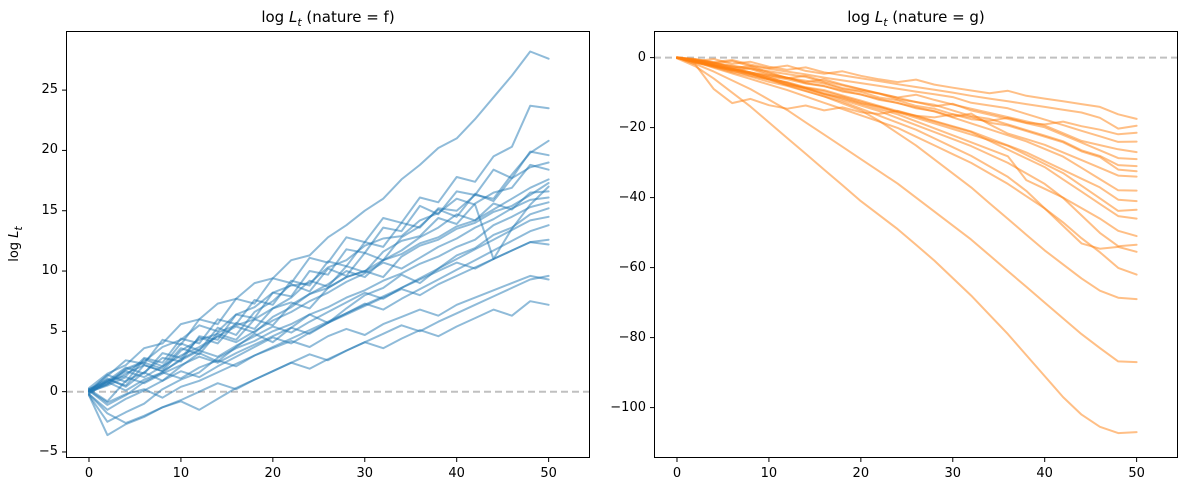 This screenshot has height=490, width=1189. I want to click on title-suffix: (nature = f), so click(348, 17).